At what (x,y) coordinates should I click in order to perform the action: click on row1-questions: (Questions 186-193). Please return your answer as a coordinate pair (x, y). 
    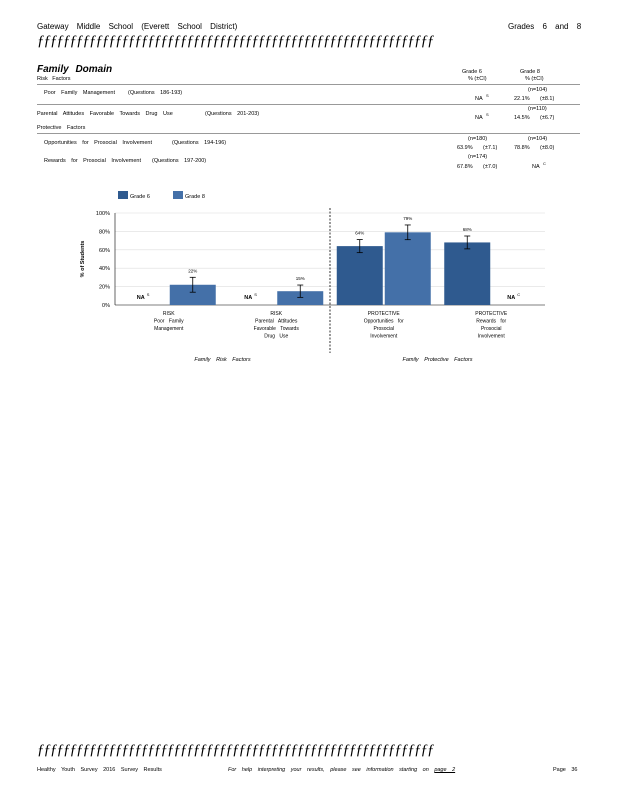
    Looking at the image, I should click on (155, 93).